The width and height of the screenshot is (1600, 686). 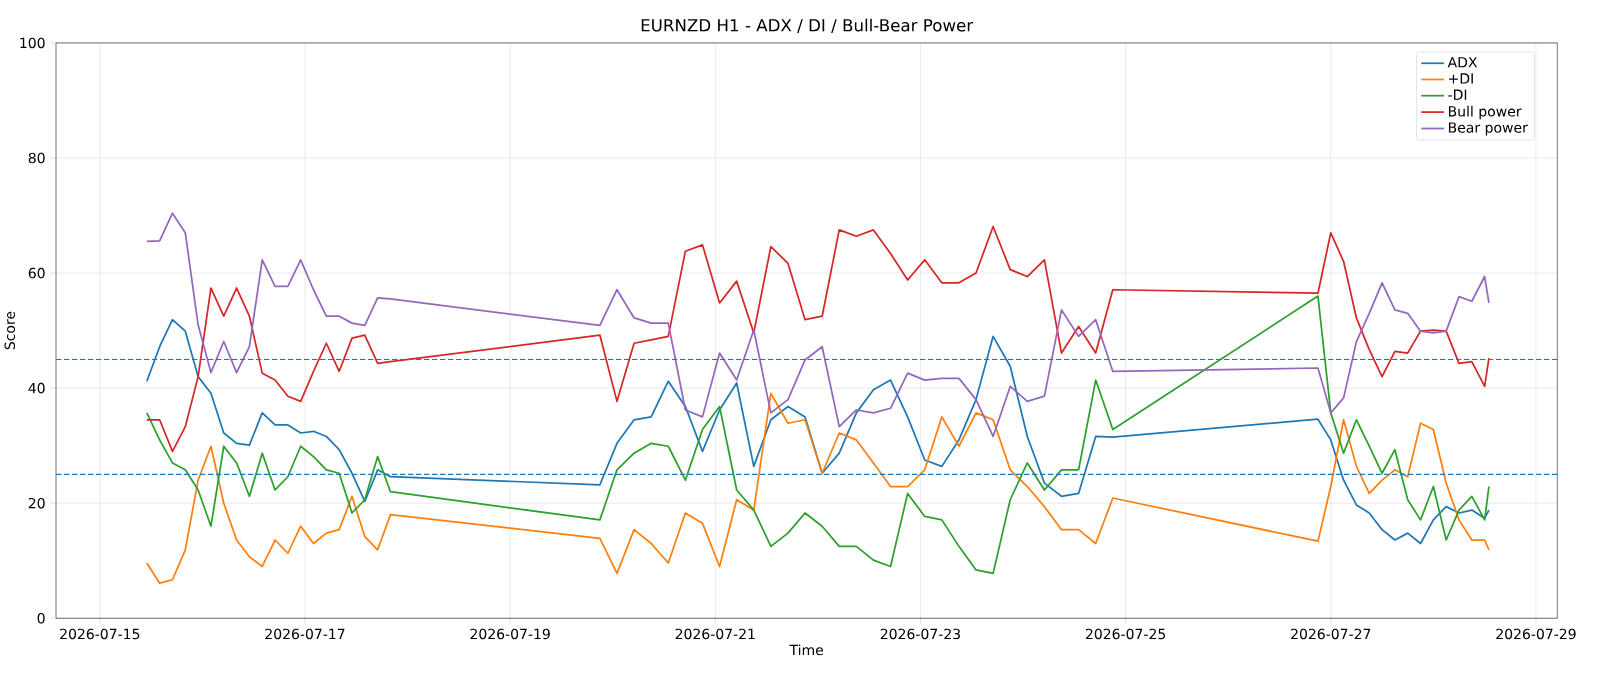 What do you see at coordinates (920, 634) in the screenshot?
I see `x-tick-label: 2026-07-23` at bounding box center [920, 634].